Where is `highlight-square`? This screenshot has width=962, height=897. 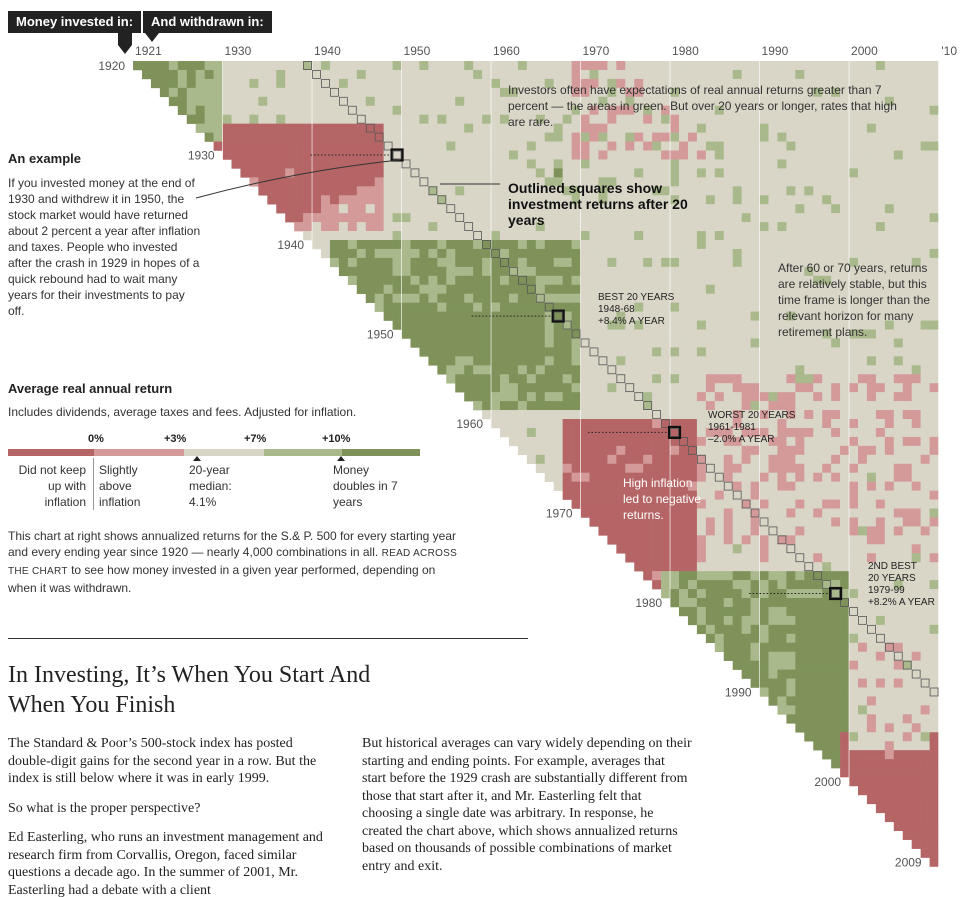
highlight-square is located at coordinates (674, 432).